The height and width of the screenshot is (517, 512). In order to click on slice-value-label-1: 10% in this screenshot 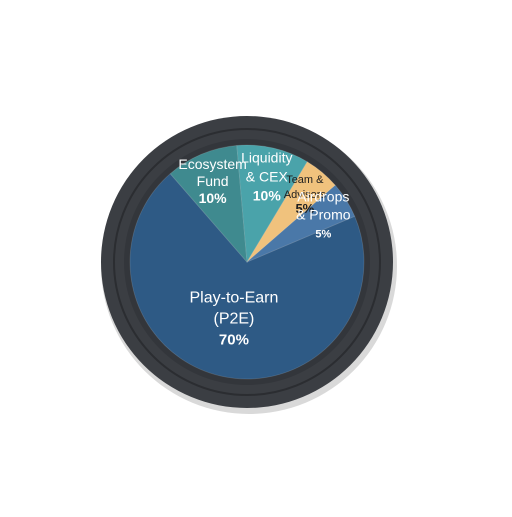, I will do `click(213, 198)`.